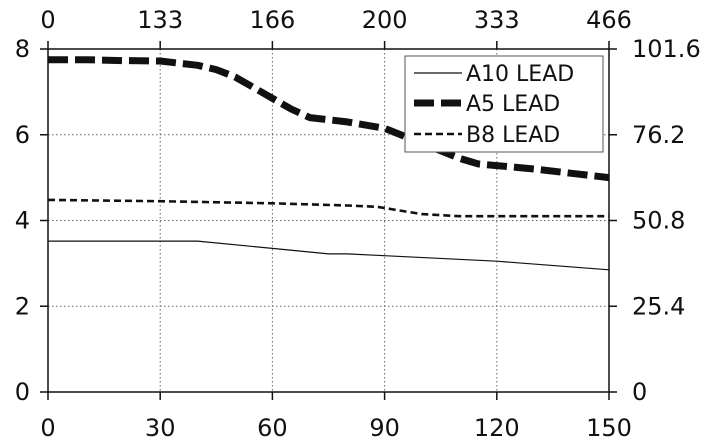 This screenshot has height=447, width=719. I want to click on x-top-tick-label: 0, so click(47, 20).